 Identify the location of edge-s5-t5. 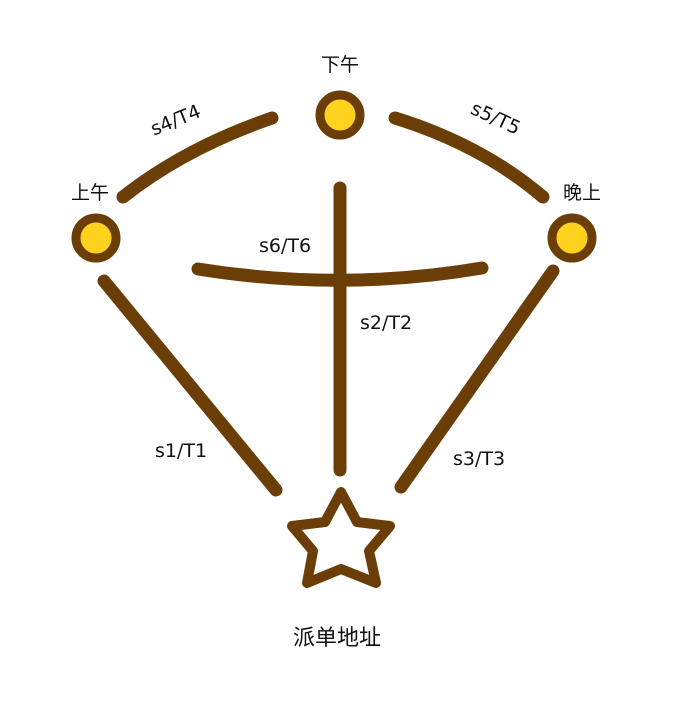
(469, 157).